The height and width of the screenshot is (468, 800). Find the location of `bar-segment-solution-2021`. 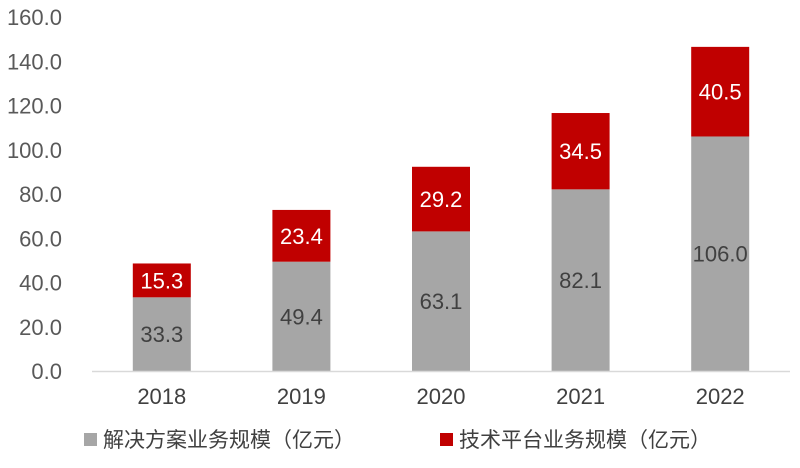

bar-segment-solution-2021 is located at coordinates (580, 280).